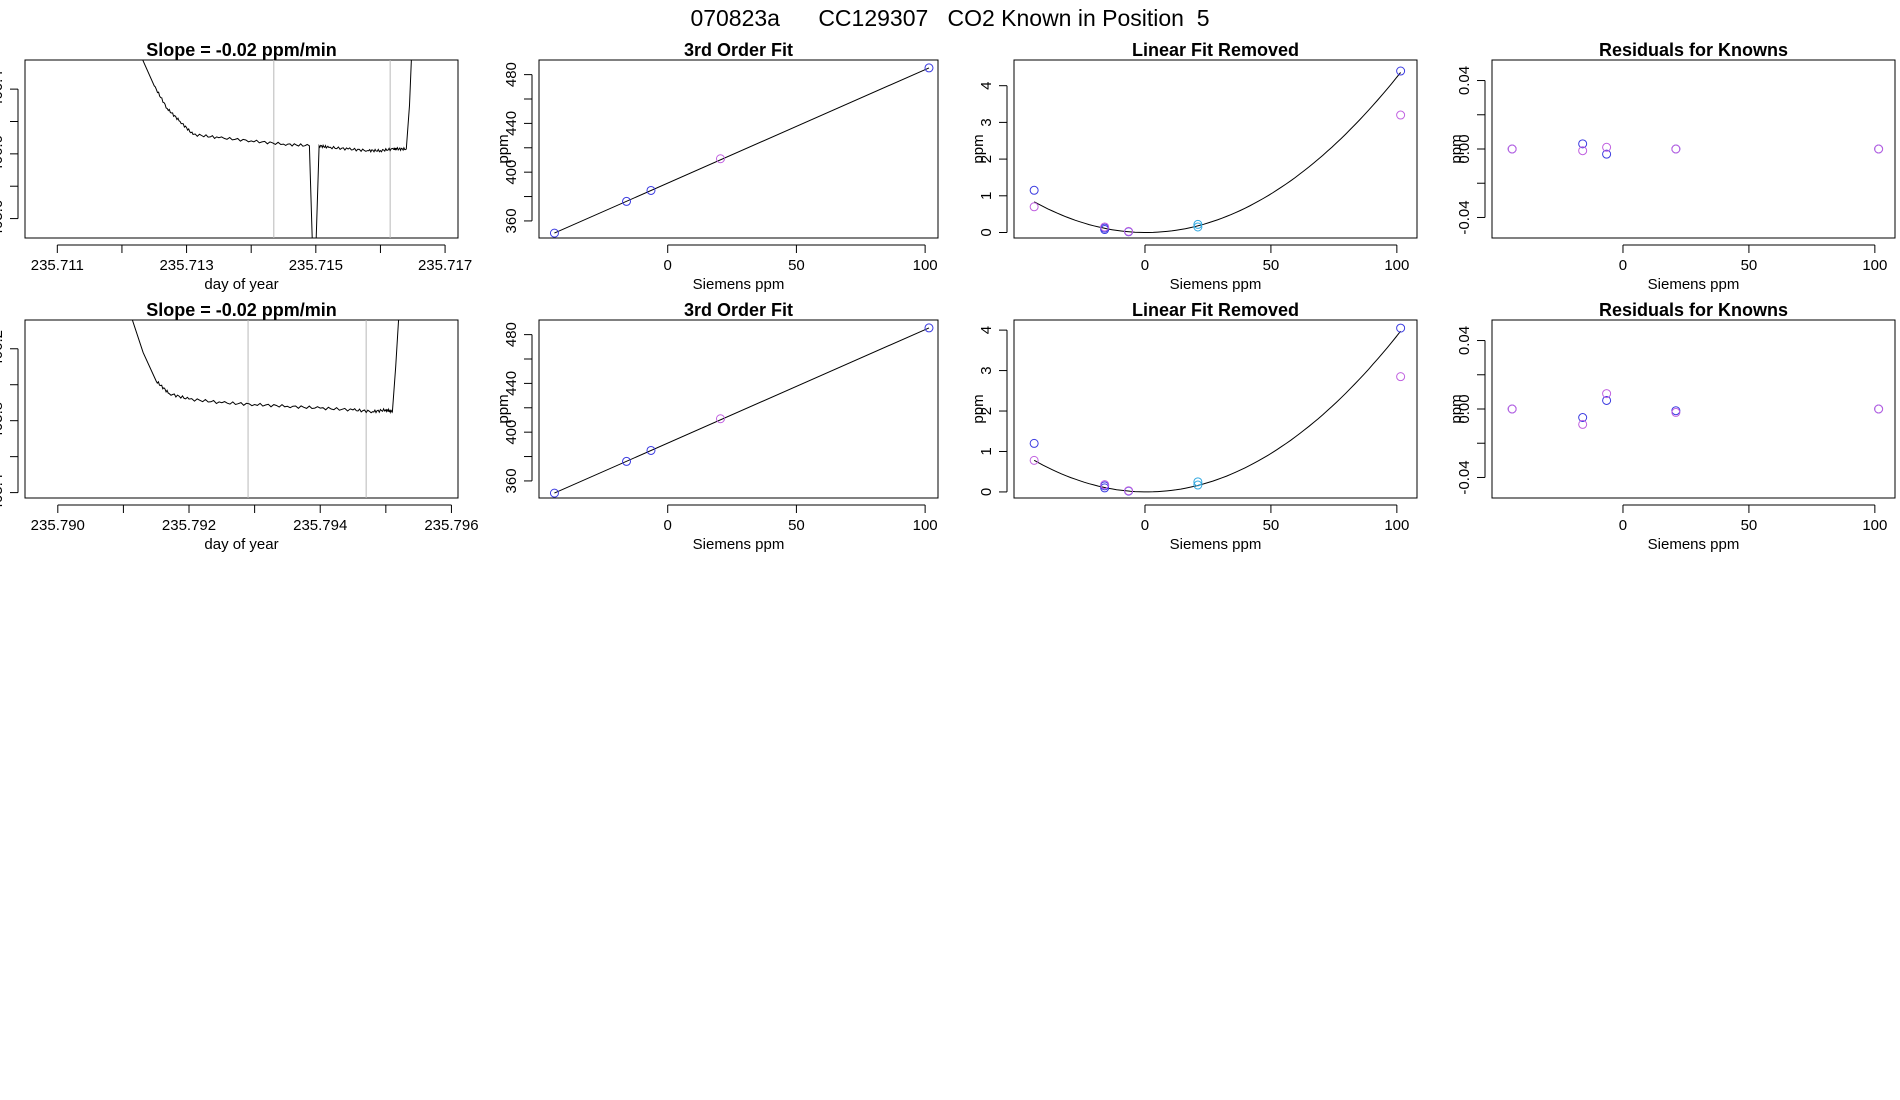  What do you see at coordinates (320, 525) in the screenshot?
I see `r2-trace-x-tick-label: 235.794` at bounding box center [320, 525].